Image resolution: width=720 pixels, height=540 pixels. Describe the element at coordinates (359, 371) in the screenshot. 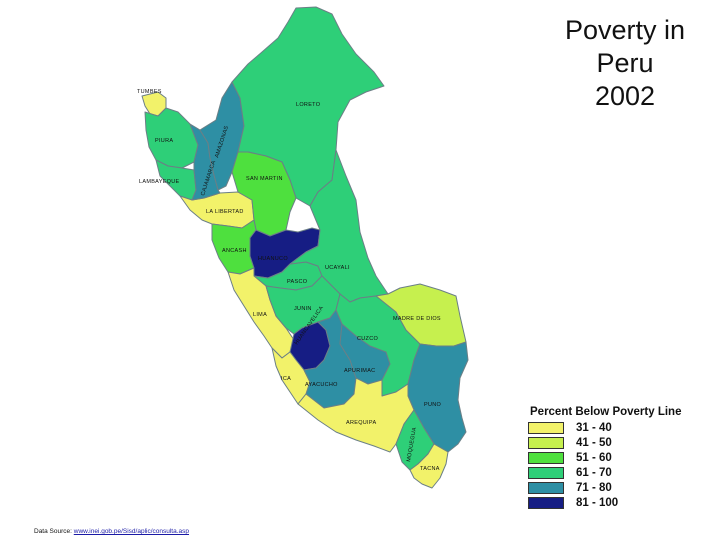

I see `region-label-apurimac: APURIMAC` at that location.